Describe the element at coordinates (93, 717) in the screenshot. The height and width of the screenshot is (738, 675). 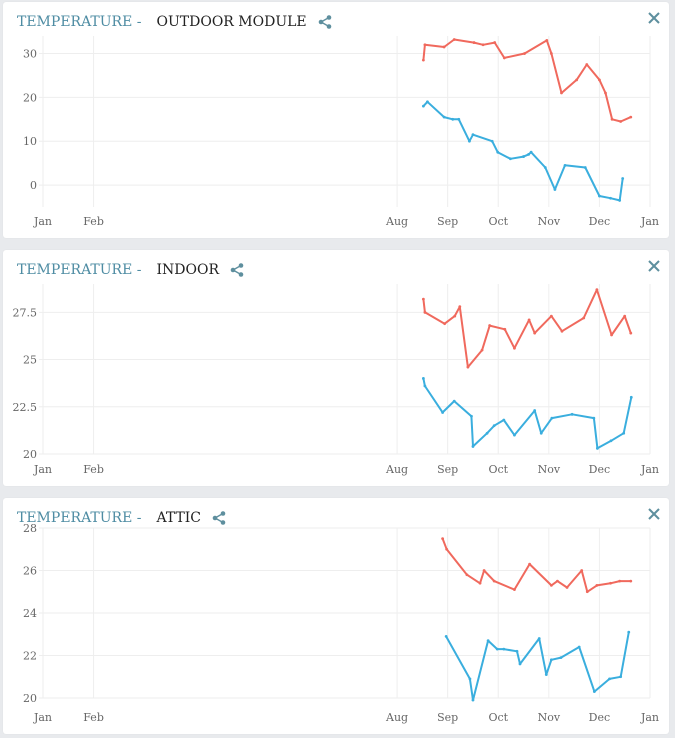
I see `x-tick-label: Feb` at that location.